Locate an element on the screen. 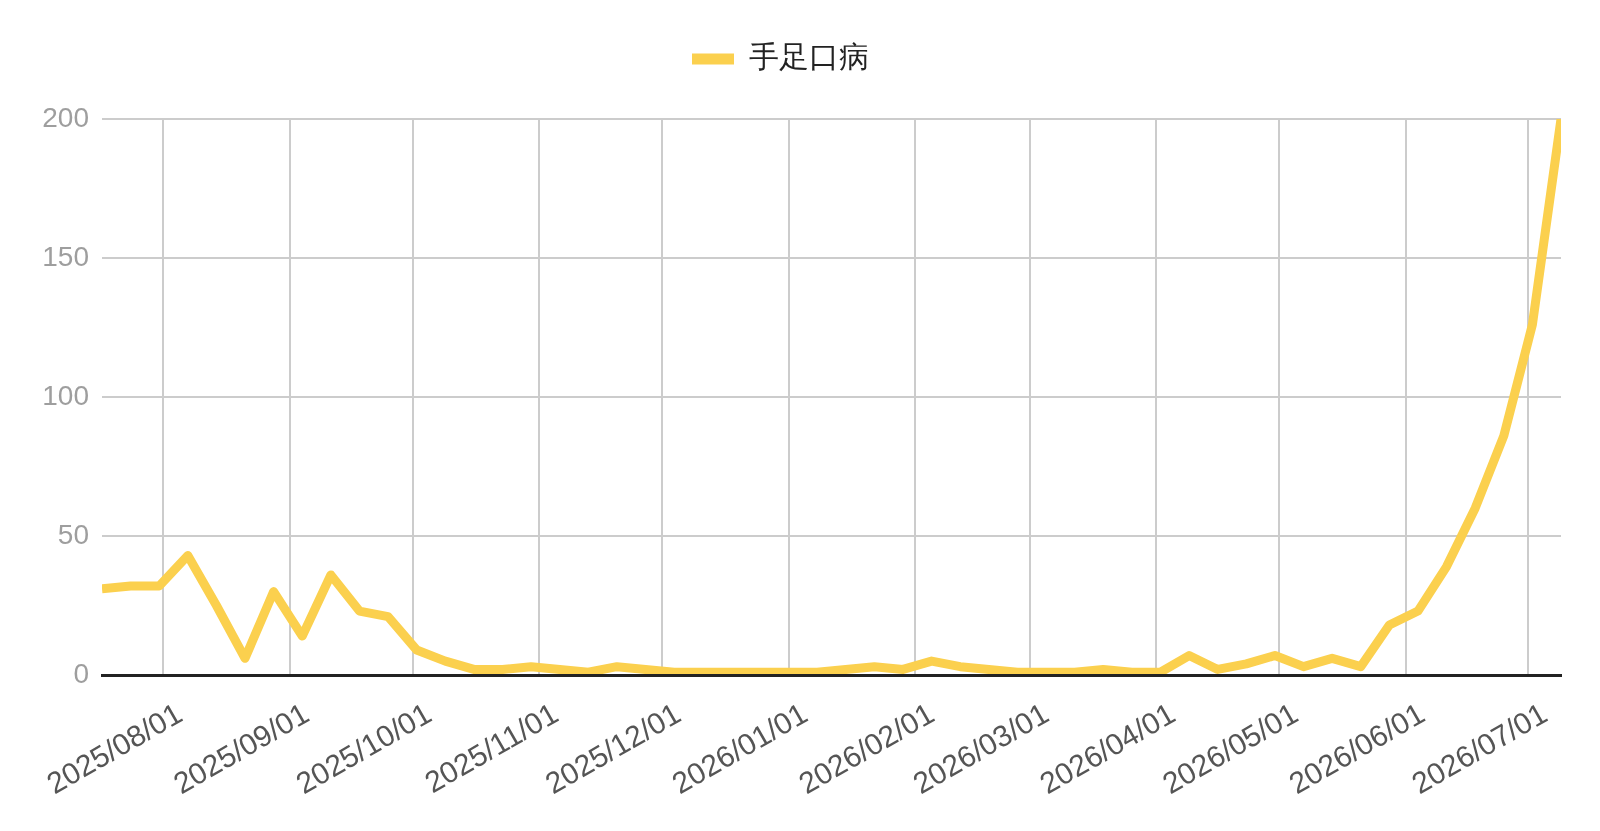 This screenshot has width=1600, height=831. y-tick-label: 0 is located at coordinates (81, 673).